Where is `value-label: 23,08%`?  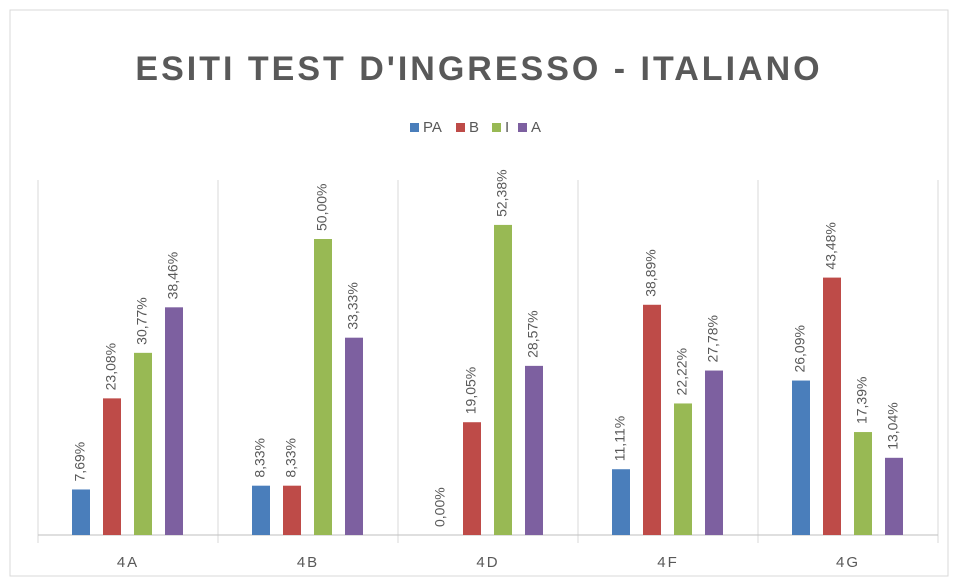
value-label: 23,08% is located at coordinates (111, 366).